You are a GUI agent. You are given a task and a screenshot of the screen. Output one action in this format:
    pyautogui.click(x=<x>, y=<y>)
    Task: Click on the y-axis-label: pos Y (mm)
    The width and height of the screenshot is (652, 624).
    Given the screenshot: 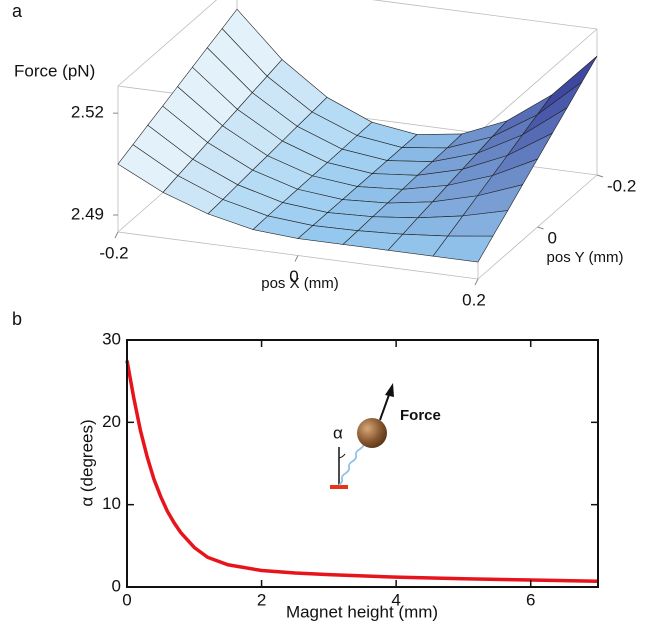 What is the action you would take?
    pyautogui.click(x=585, y=257)
    